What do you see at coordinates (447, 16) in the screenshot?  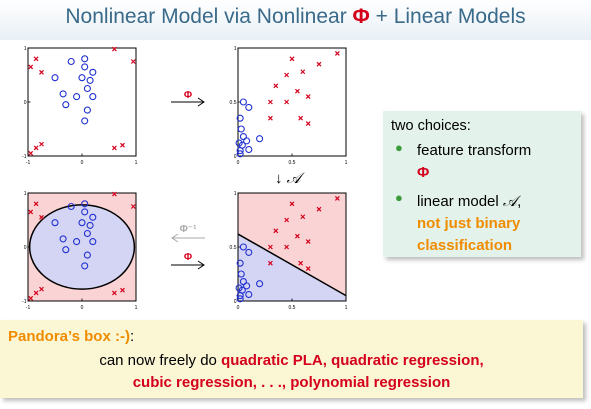 I see `title-suffix: + Linear Models` at bounding box center [447, 16].